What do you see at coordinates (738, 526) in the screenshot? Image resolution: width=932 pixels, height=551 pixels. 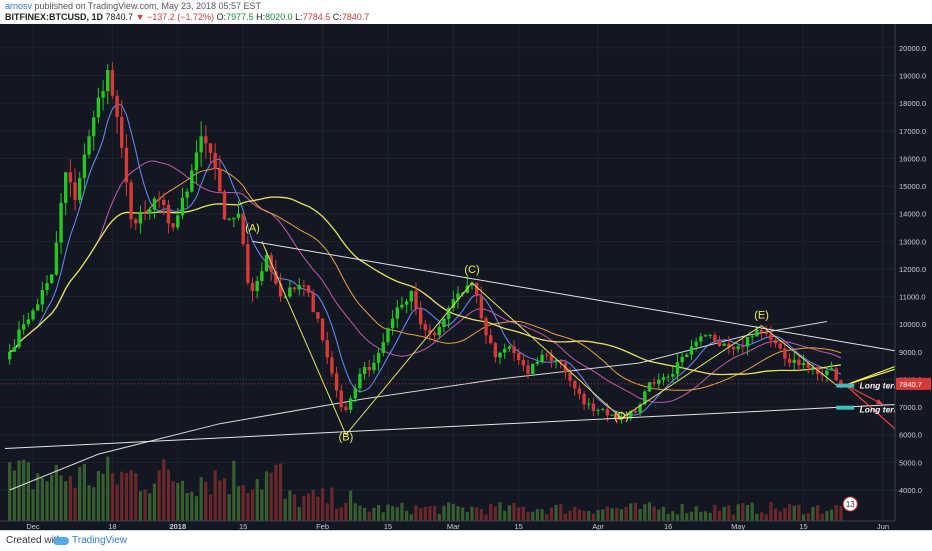 I see `x-tick-label: May` at bounding box center [738, 526].